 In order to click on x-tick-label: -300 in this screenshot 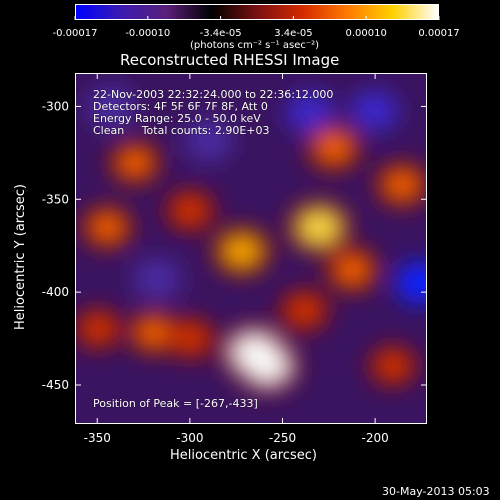, I will do `click(189, 438)`.